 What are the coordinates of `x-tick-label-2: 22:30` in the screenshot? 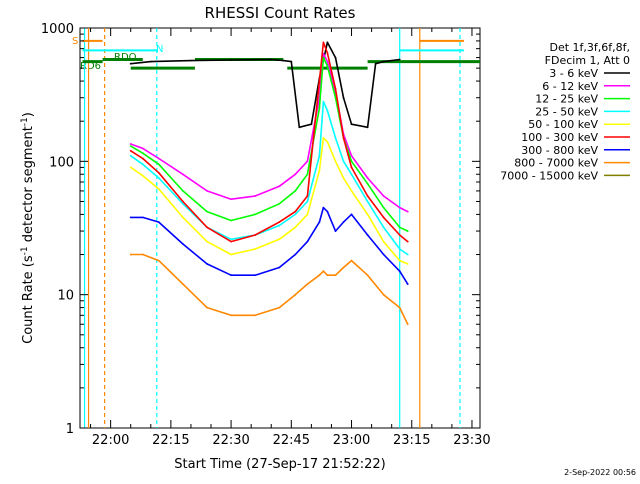 It's located at (230, 440).